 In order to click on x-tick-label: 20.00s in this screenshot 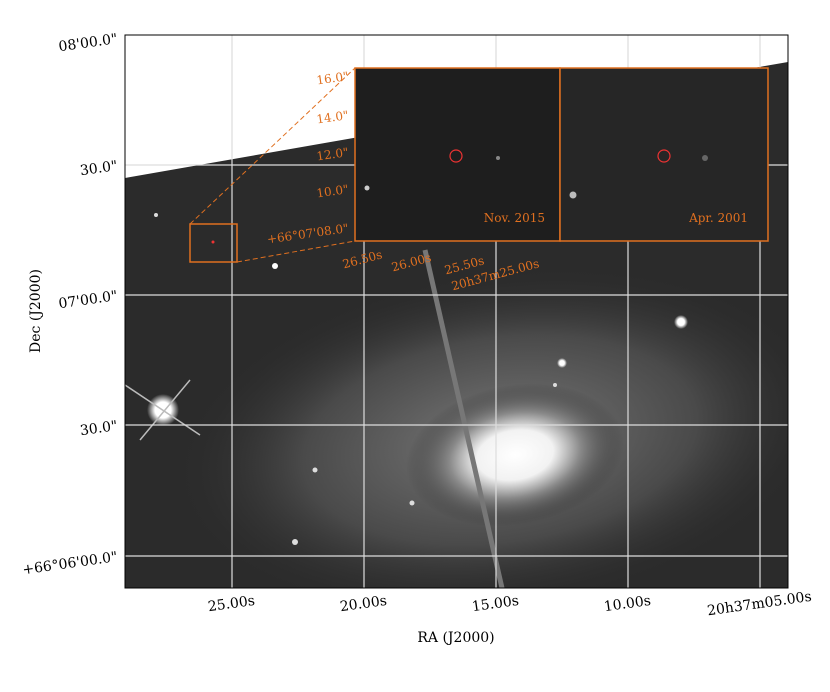, I will do `click(363, 604)`.